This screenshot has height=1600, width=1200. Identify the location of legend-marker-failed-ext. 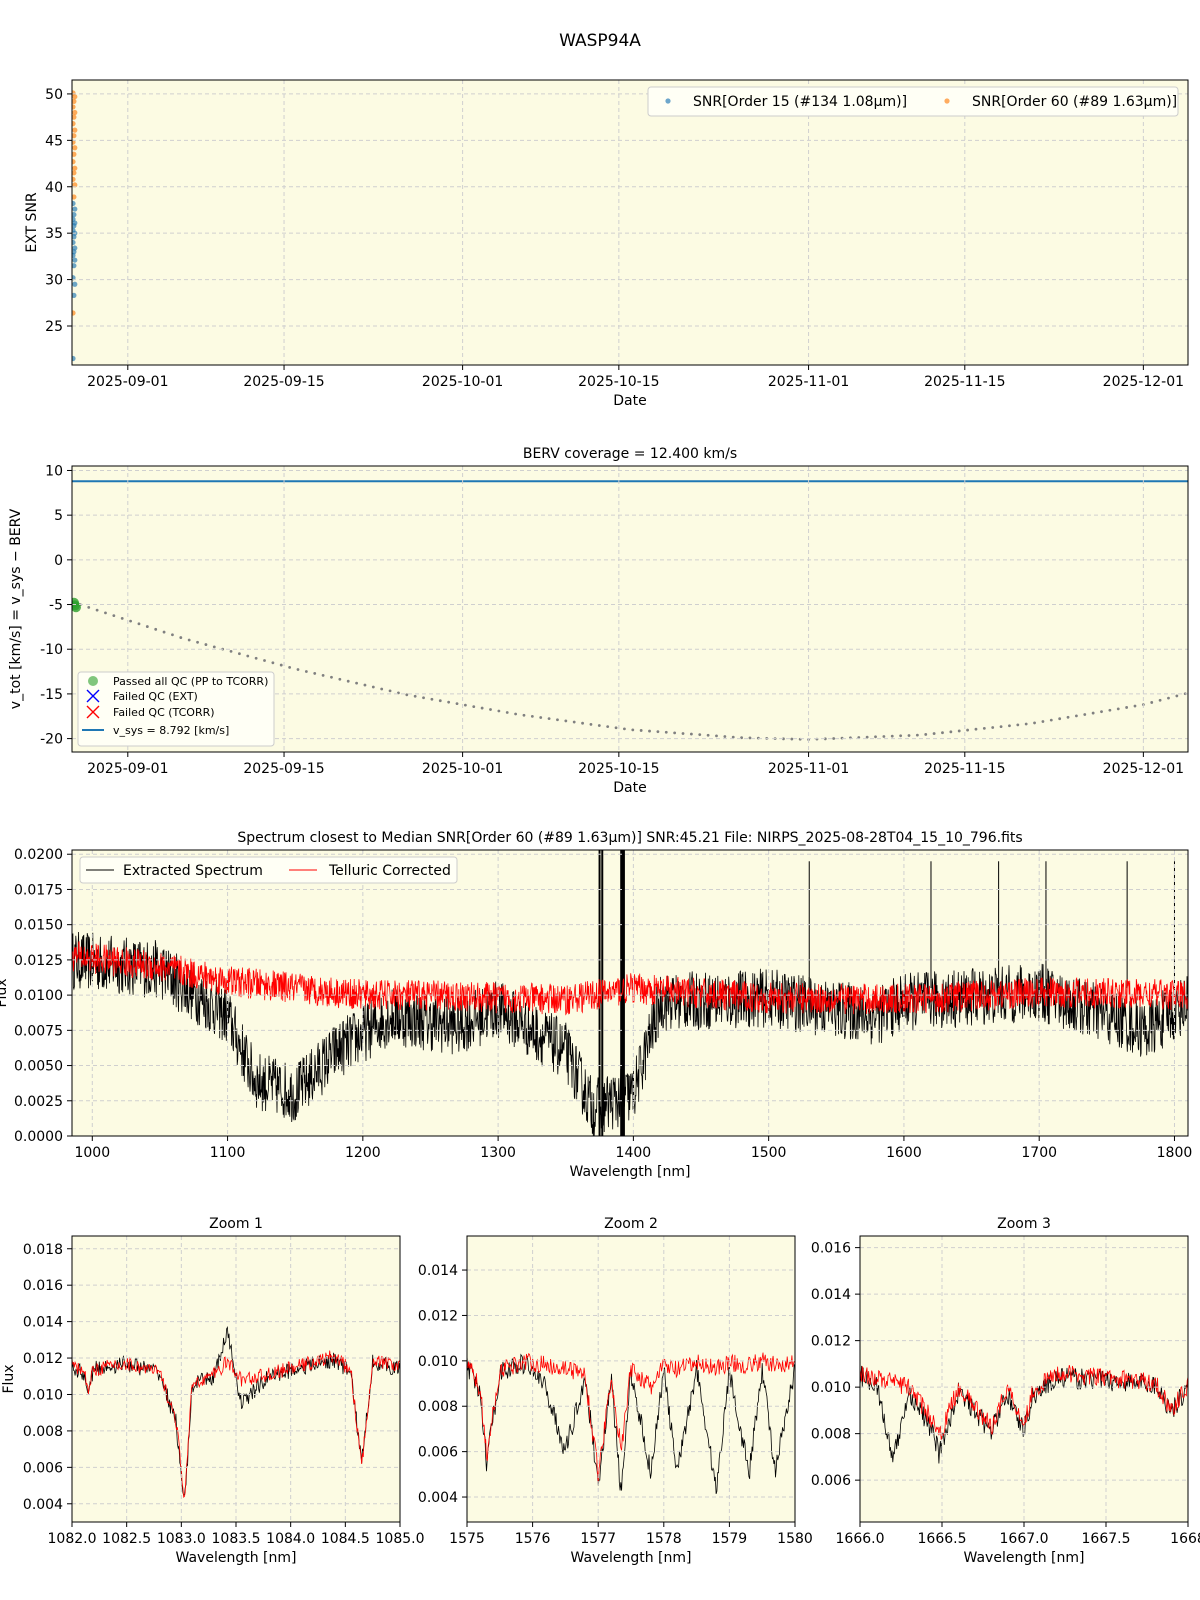
(93, 696).